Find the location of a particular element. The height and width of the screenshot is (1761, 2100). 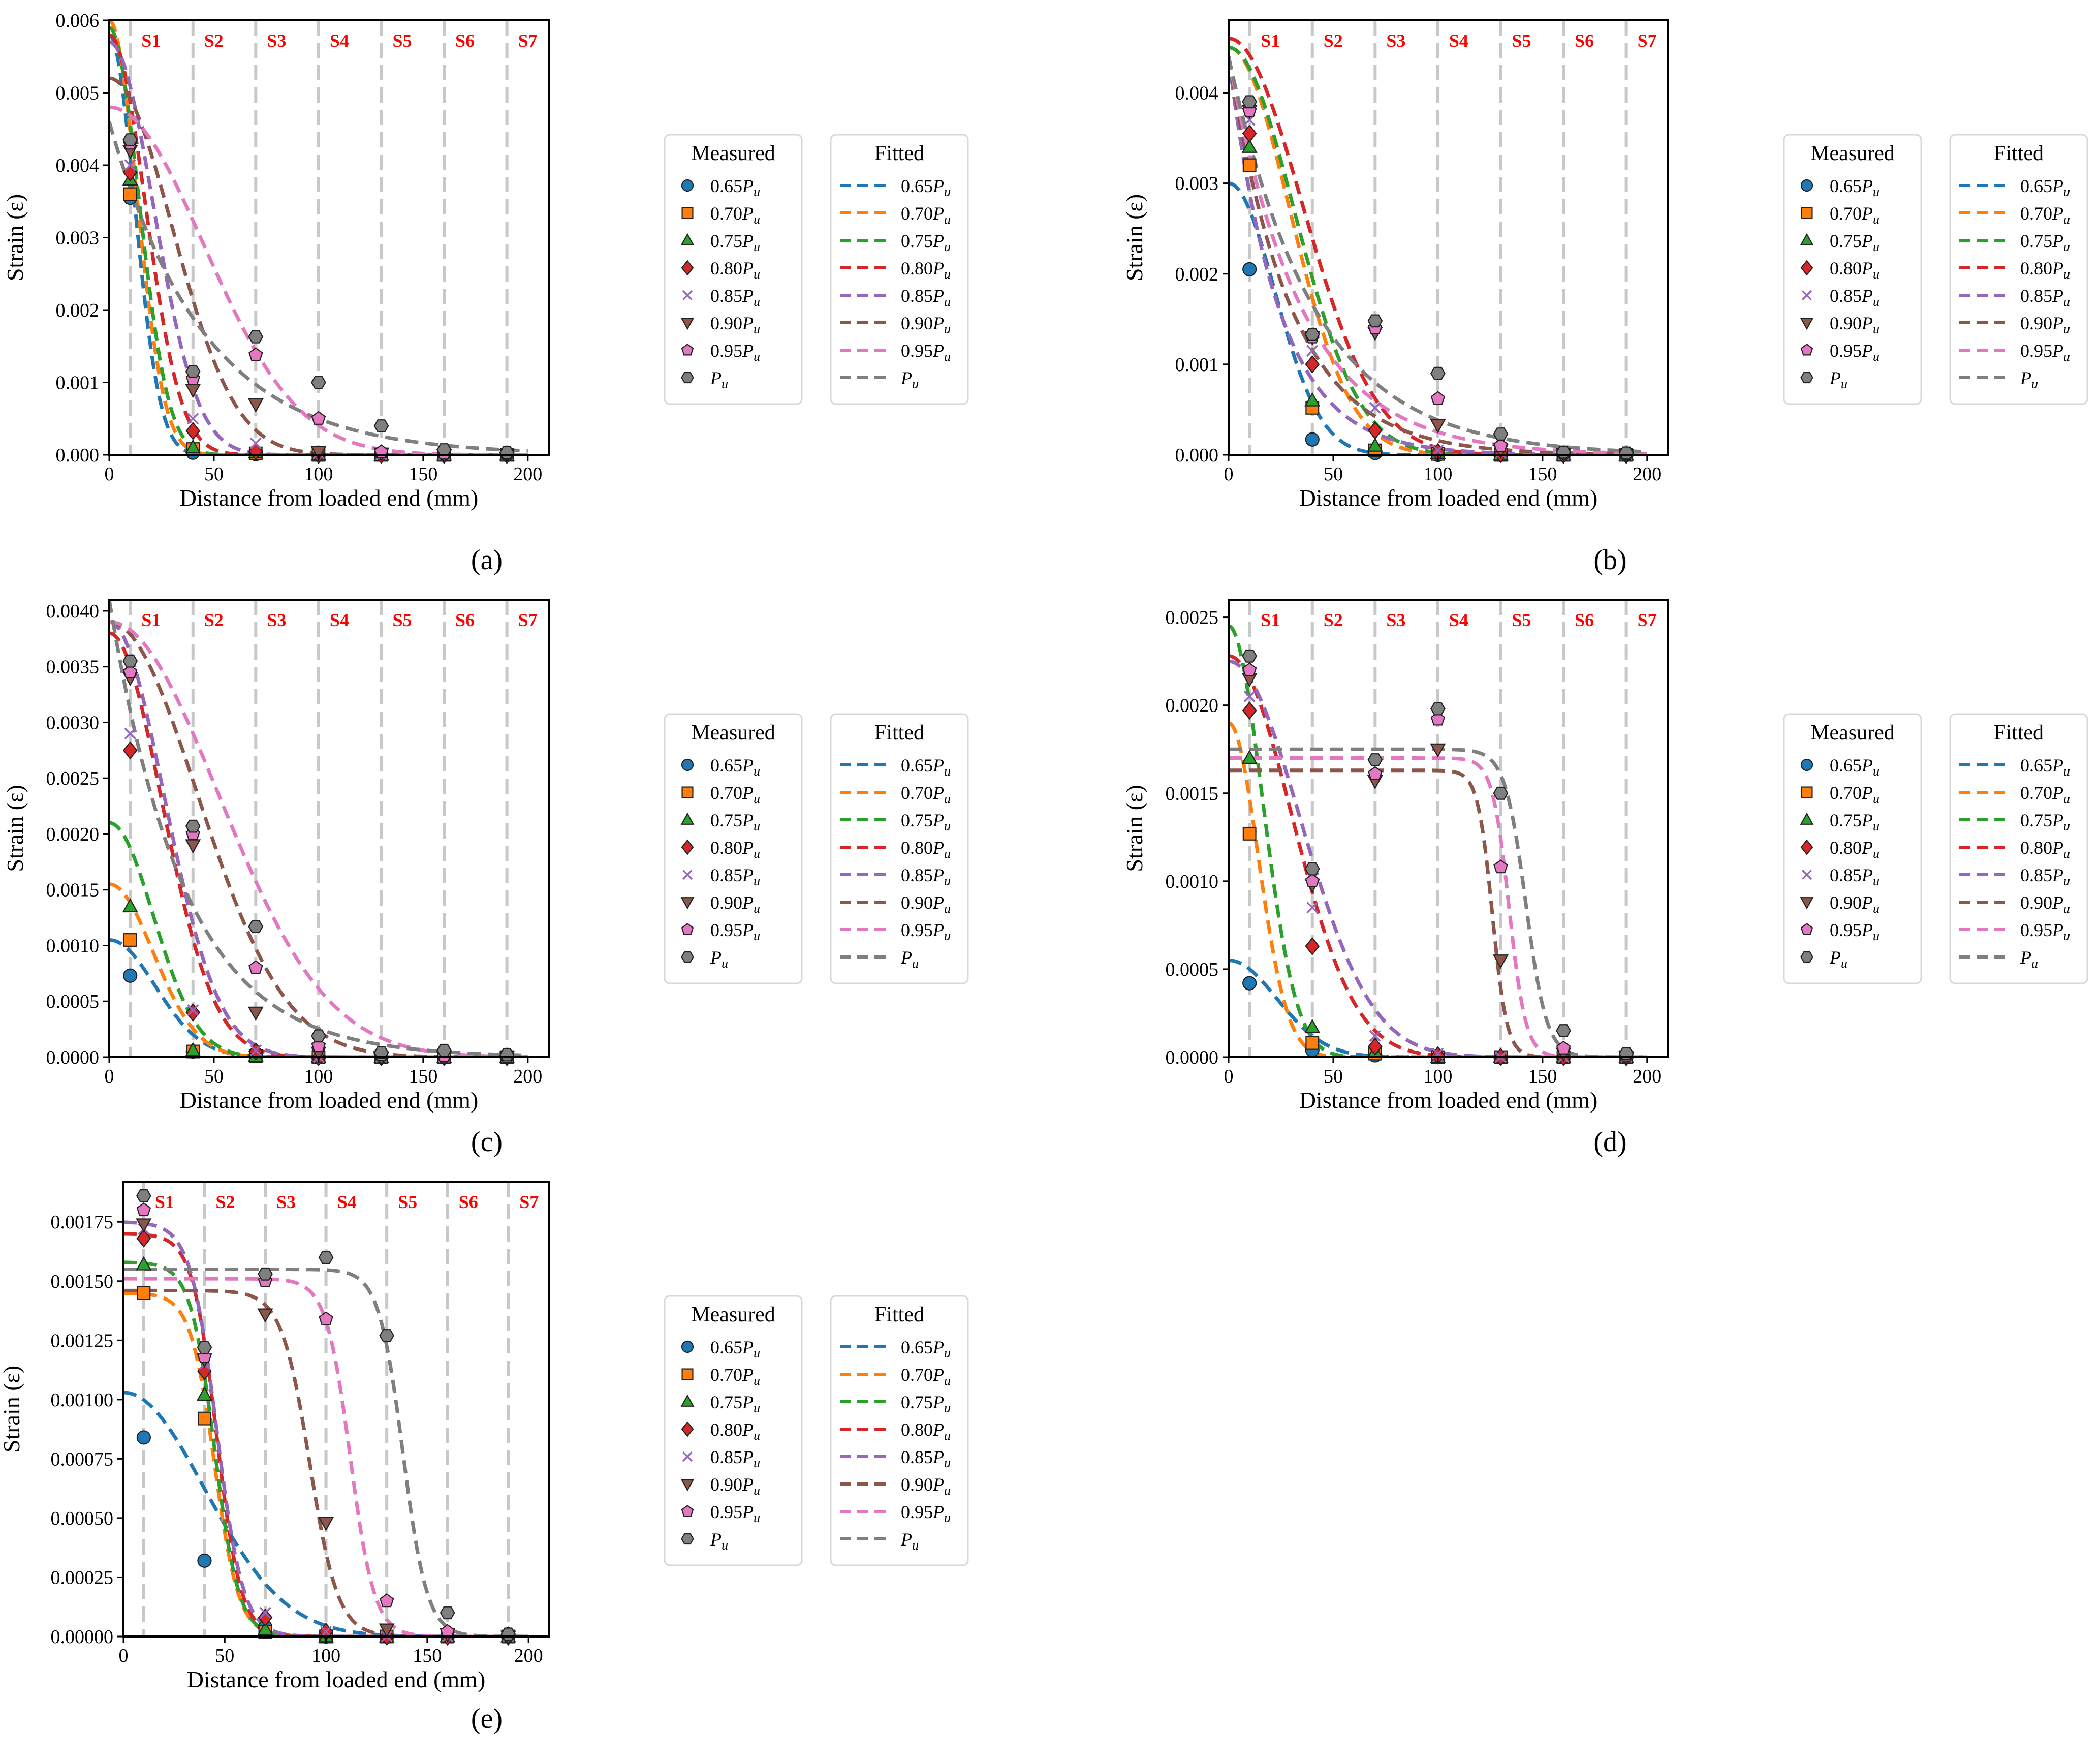

panel-d-legend-measured-label-065: 0.65Pu is located at coordinates (1854, 767).